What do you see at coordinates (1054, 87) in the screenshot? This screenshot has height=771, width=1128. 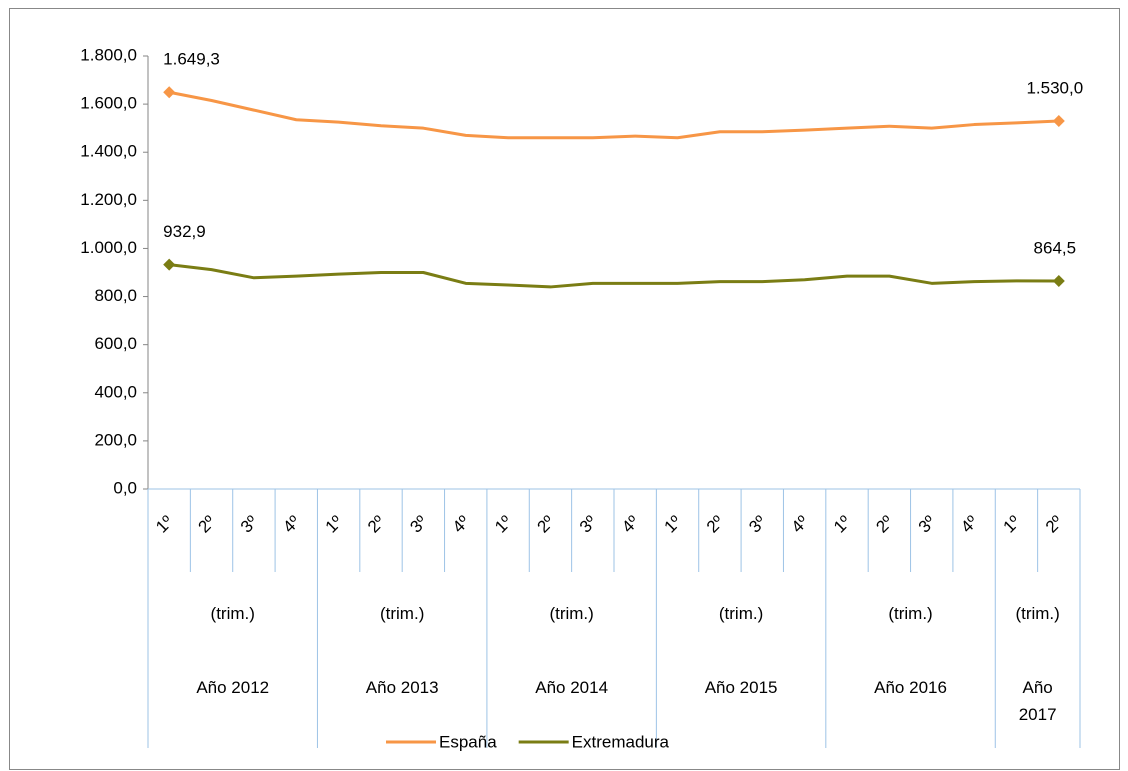 I see `data-label: 1.530,0` at bounding box center [1054, 87].